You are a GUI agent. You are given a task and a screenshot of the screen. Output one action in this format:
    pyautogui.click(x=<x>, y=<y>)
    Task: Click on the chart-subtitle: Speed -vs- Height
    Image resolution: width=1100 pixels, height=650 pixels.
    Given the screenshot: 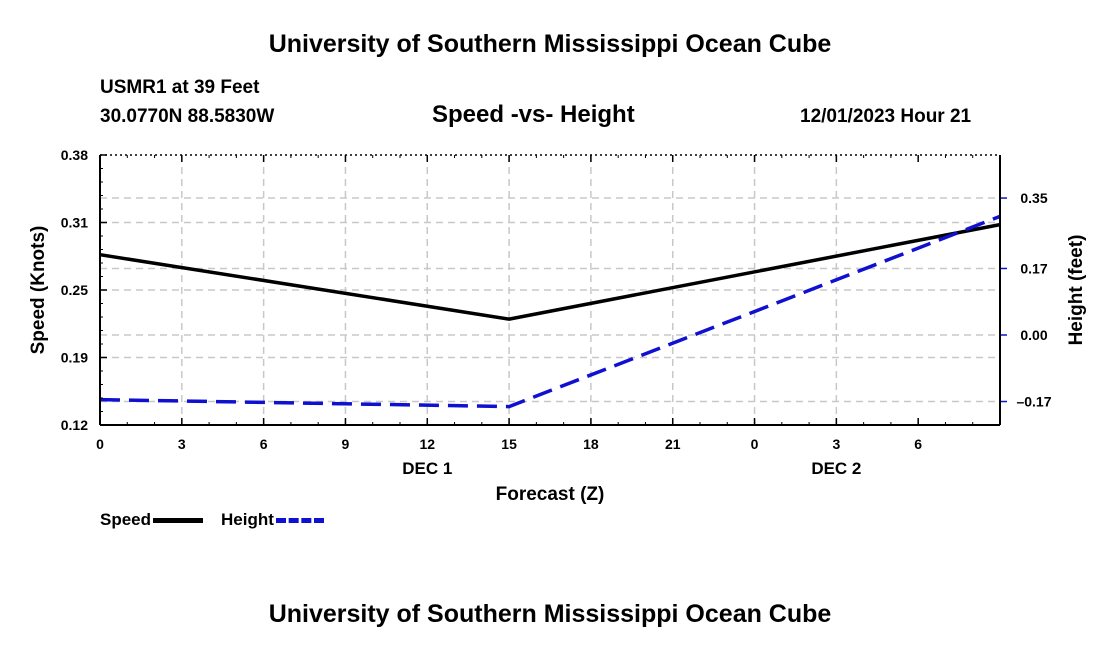 What is the action you would take?
    pyautogui.click(x=533, y=114)
    